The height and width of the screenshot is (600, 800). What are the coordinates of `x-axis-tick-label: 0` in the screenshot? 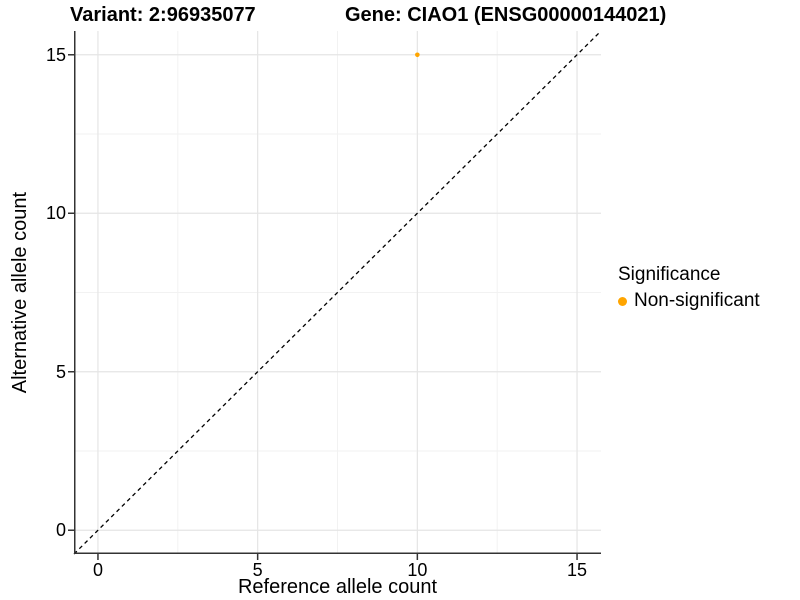 It's located at (97, 570).